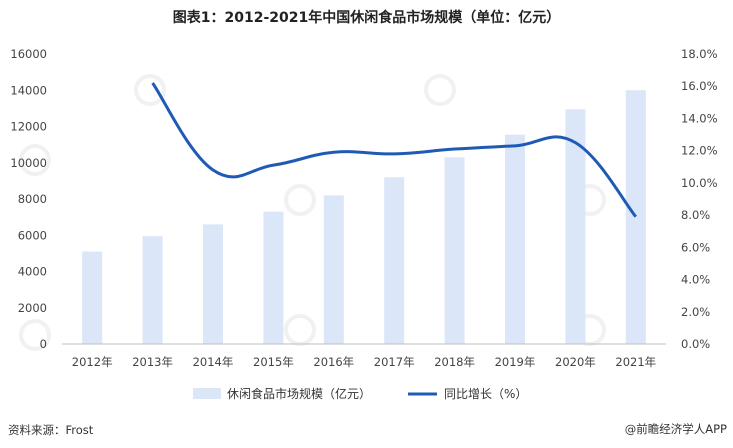 The image size is (733, 448). What do you see at coordinates (454, 362) in the screenshot?
I see `x-tick-label: 2018年` at bounding box center [454, 362].